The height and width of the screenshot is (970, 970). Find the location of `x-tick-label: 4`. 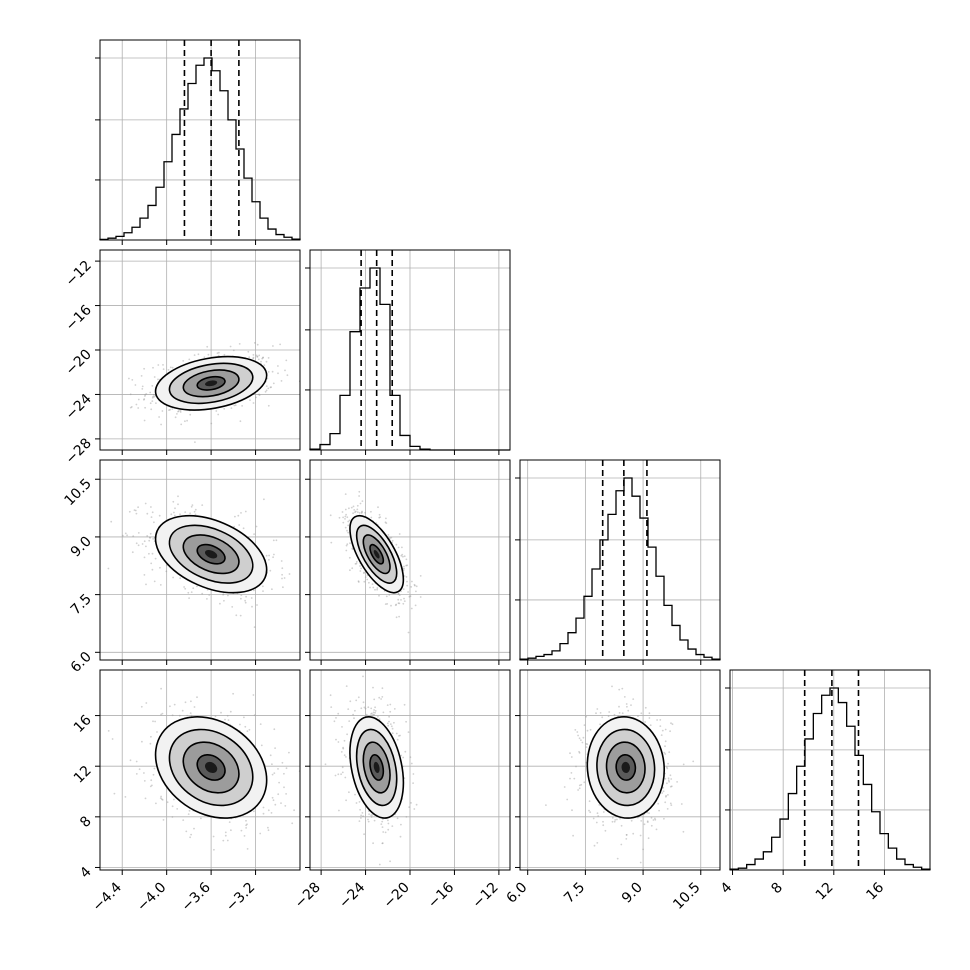

x-tick-label: 4 is located at coordinates (727, 888).